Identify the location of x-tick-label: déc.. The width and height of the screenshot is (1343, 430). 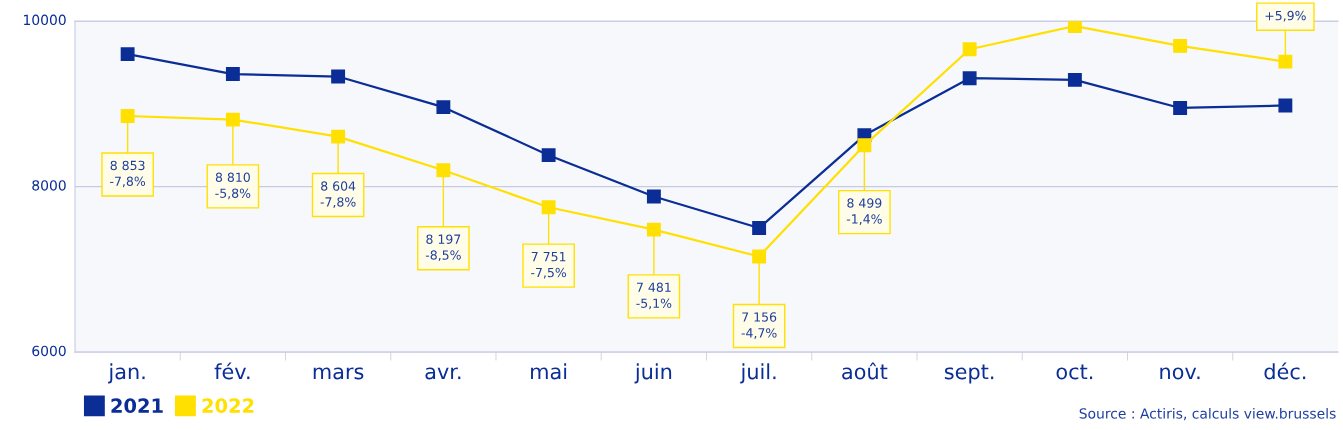
(1285, 371).